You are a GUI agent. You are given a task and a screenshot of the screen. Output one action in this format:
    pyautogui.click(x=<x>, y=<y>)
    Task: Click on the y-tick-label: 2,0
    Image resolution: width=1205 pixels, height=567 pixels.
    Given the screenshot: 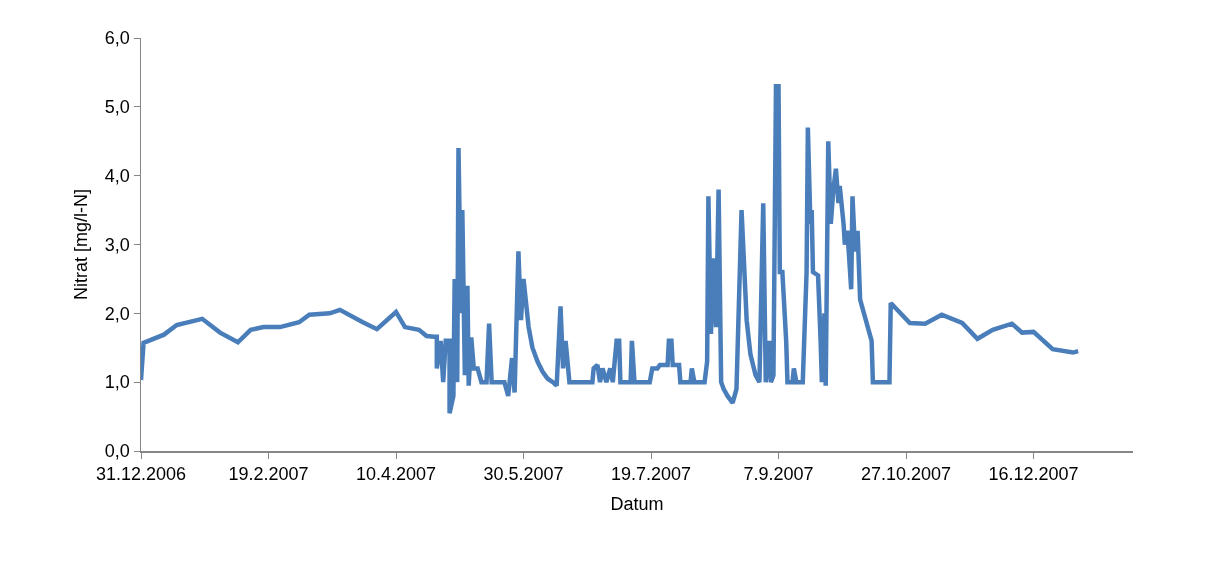 What is the action you would take?
    pyautogui.click(x=117, y=313)
    